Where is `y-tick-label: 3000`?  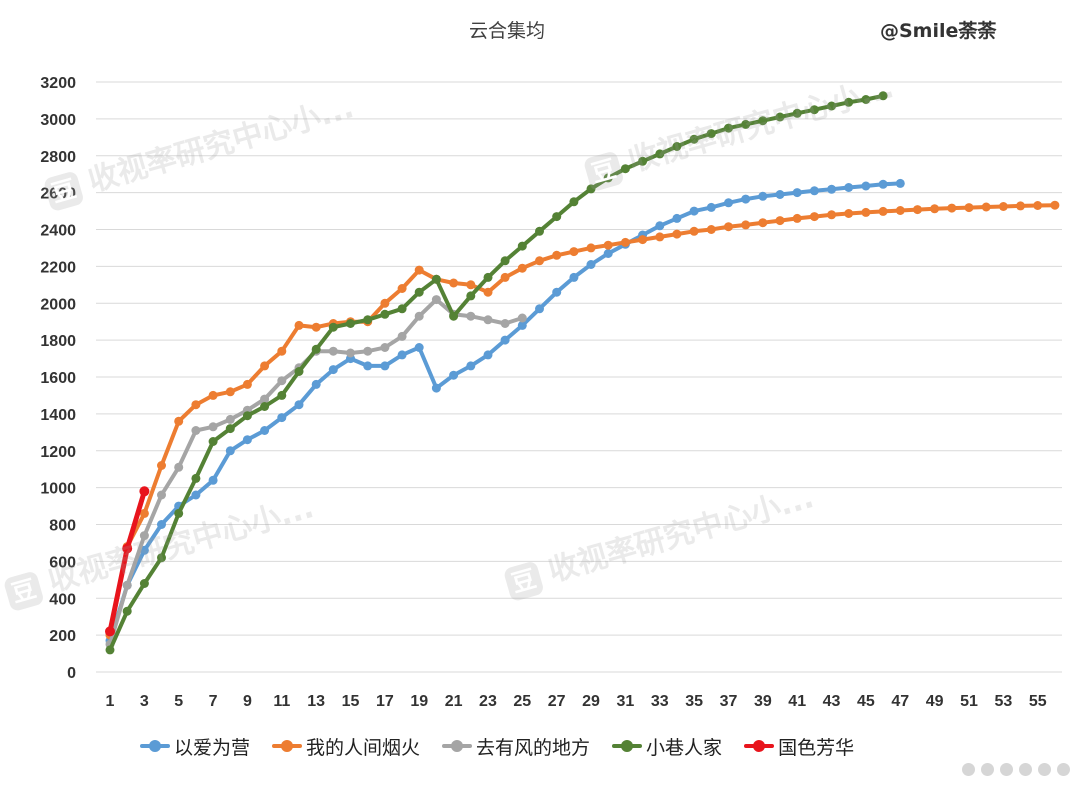
y-tick-label: 3000 is located at coordinates (58, 120).